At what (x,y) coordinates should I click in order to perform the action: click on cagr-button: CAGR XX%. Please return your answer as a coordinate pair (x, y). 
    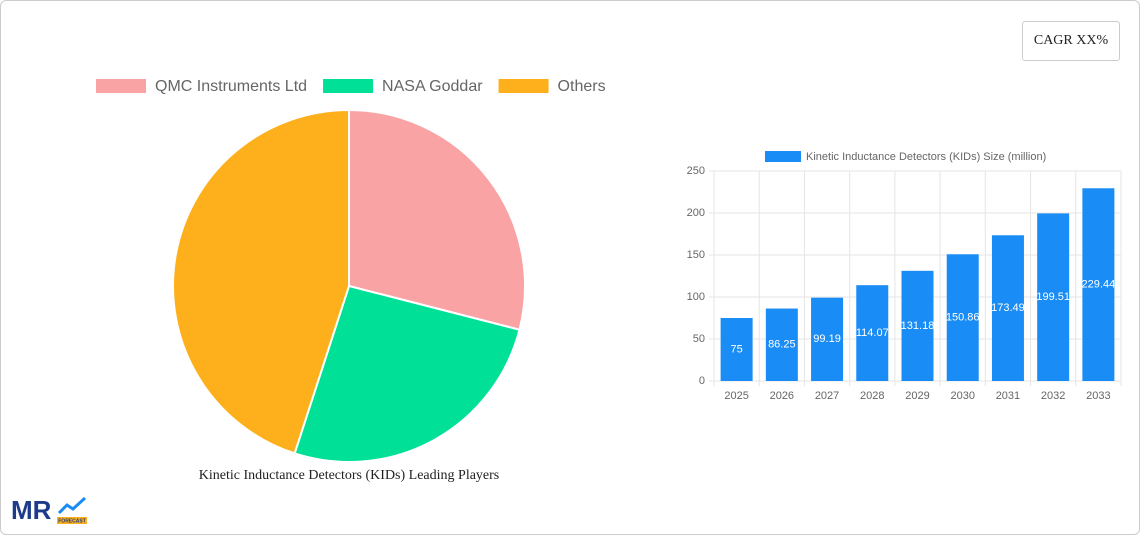
    Looking at the image, I should click on (1071, 41).